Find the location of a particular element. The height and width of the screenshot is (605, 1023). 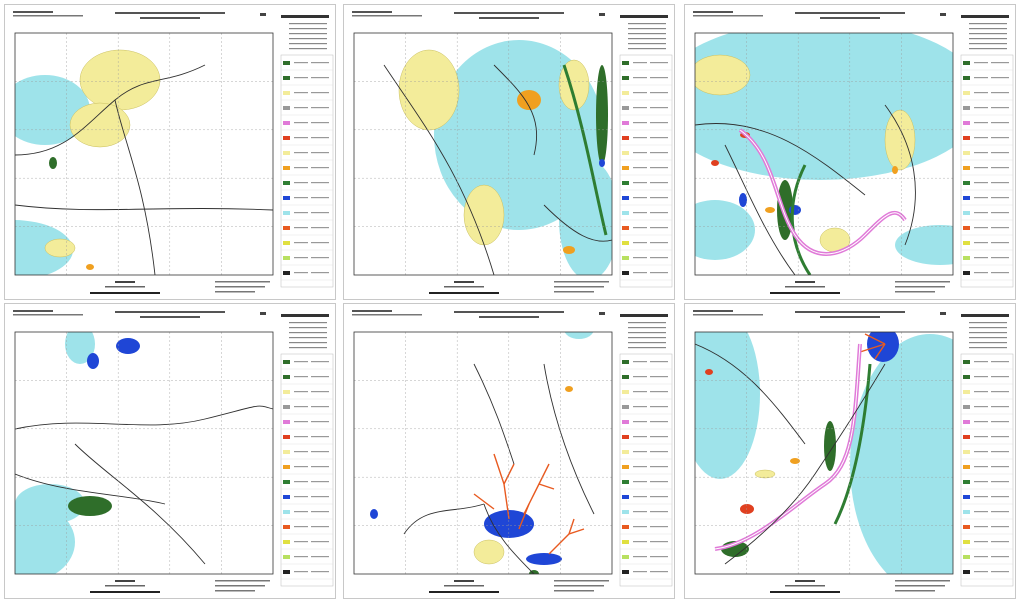

legend-title-mark is located at coordinates (644, 16).